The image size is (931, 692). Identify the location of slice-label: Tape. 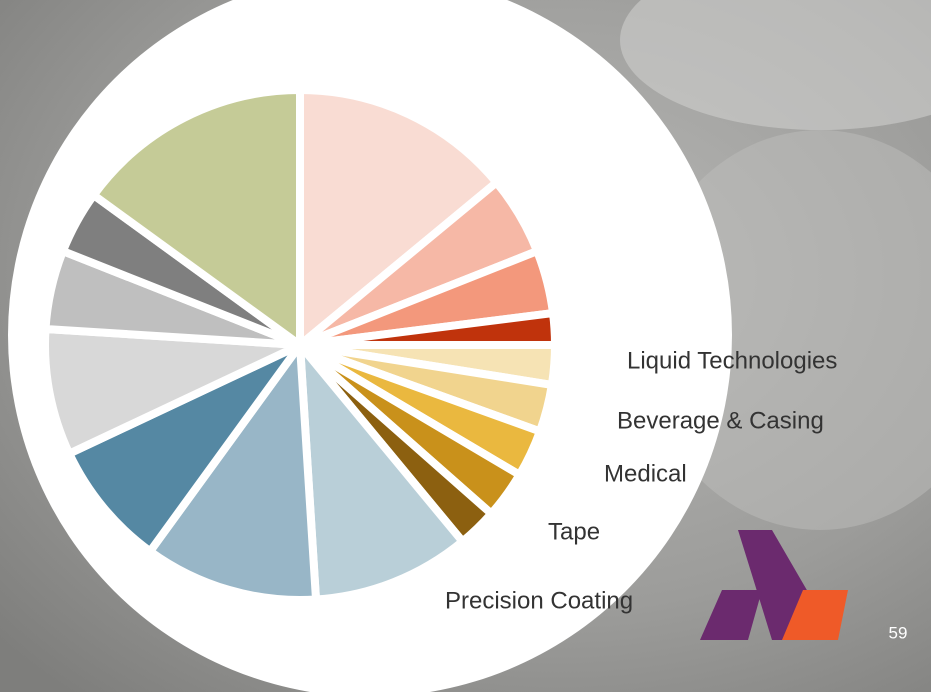
(574, 531).